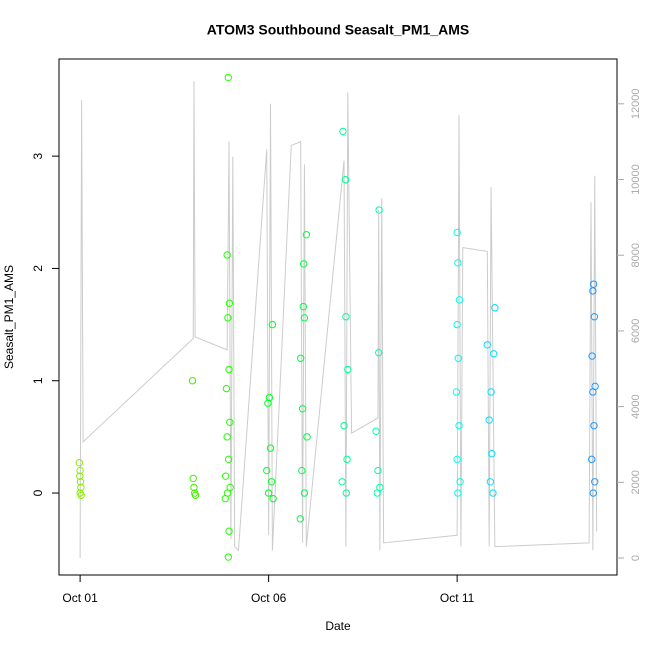 This screenshot has height=650, width=650. Describe the element at coordinates (636, 179) in the screenshot. I see `y2-tick-label: 10000` at that location.